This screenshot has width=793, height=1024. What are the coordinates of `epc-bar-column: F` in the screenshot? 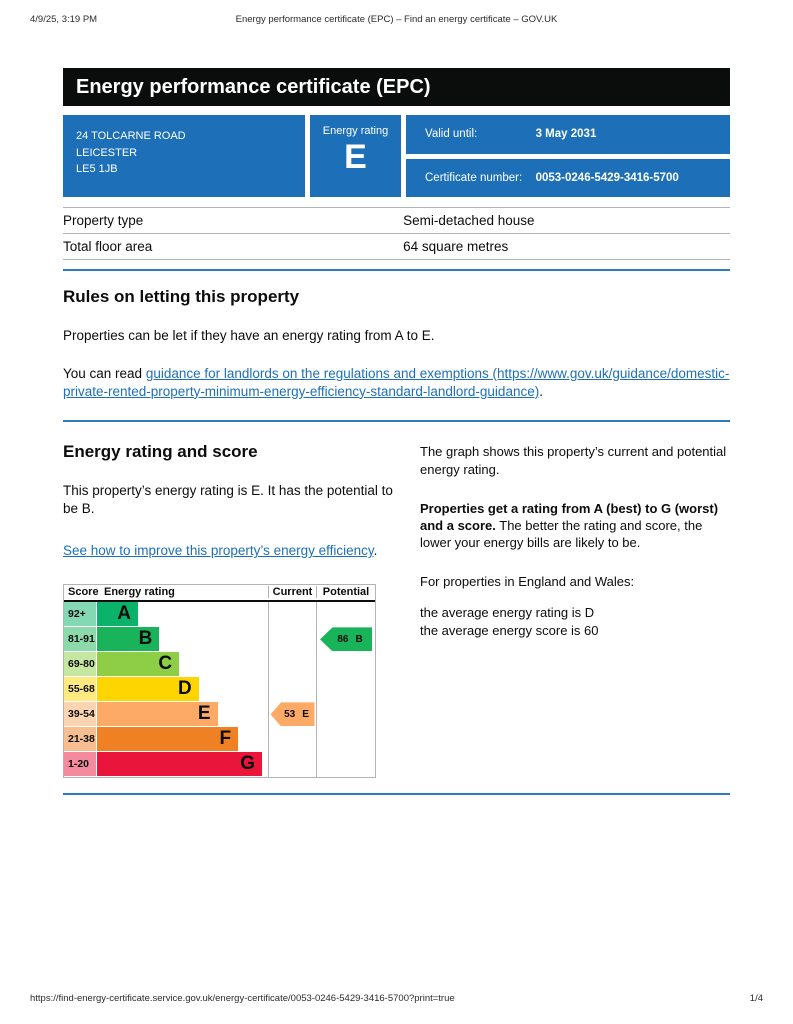 It's located at (182, 739).